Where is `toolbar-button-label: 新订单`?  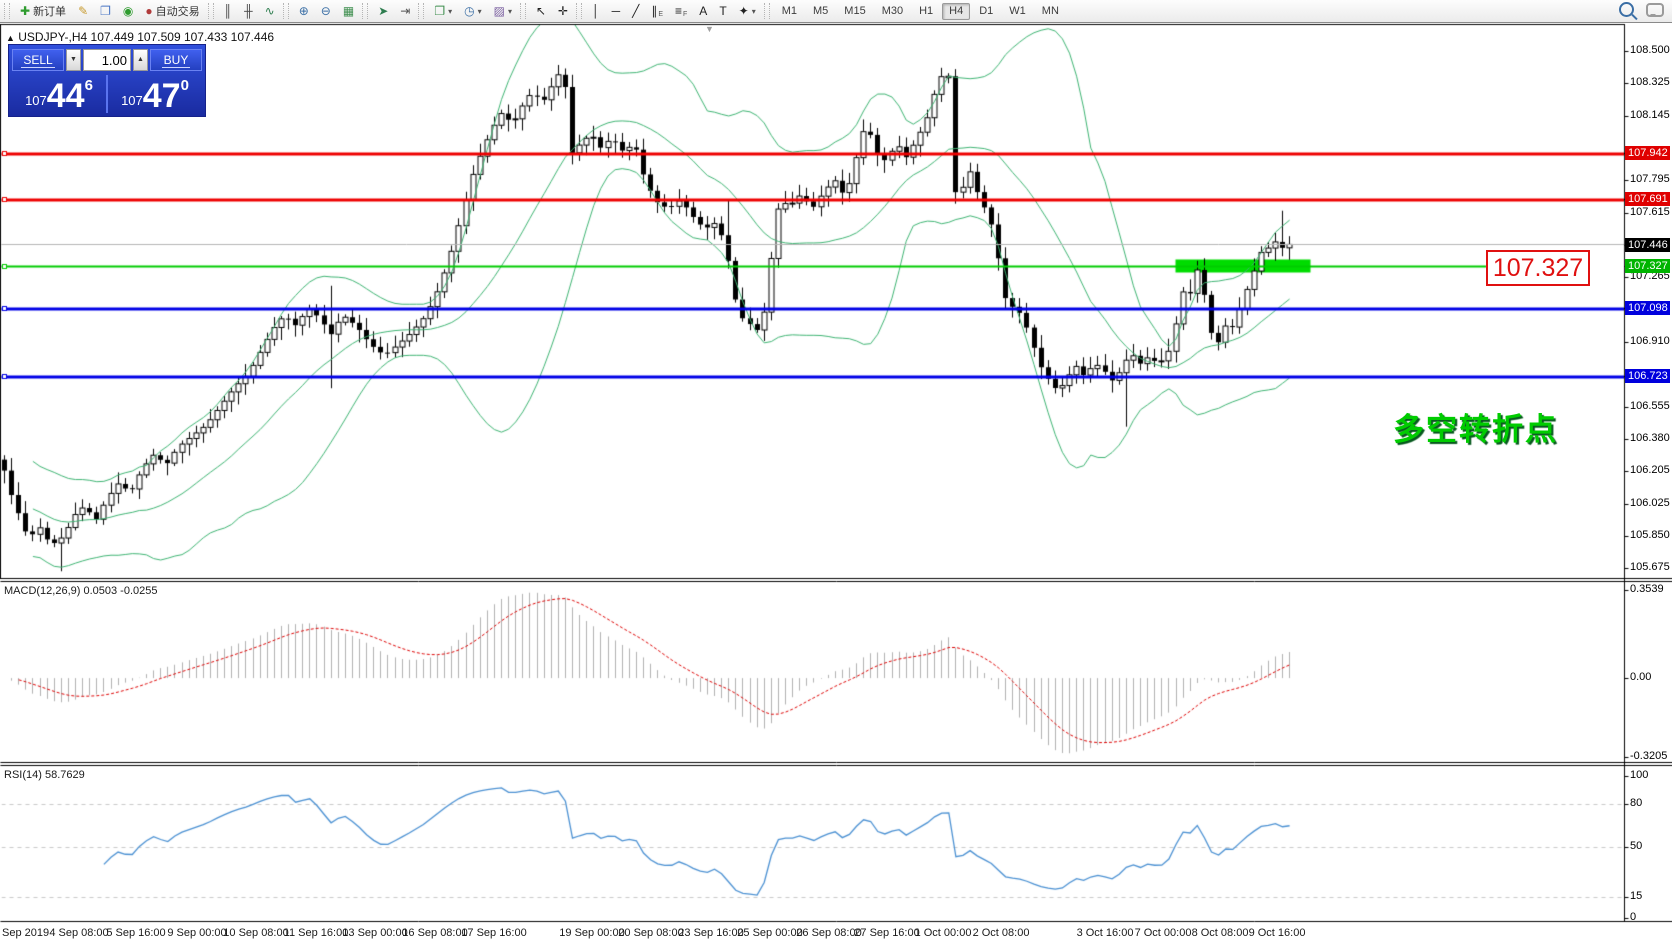
toolbar-button-label: 新订单 is located at coordinates (50, 12).